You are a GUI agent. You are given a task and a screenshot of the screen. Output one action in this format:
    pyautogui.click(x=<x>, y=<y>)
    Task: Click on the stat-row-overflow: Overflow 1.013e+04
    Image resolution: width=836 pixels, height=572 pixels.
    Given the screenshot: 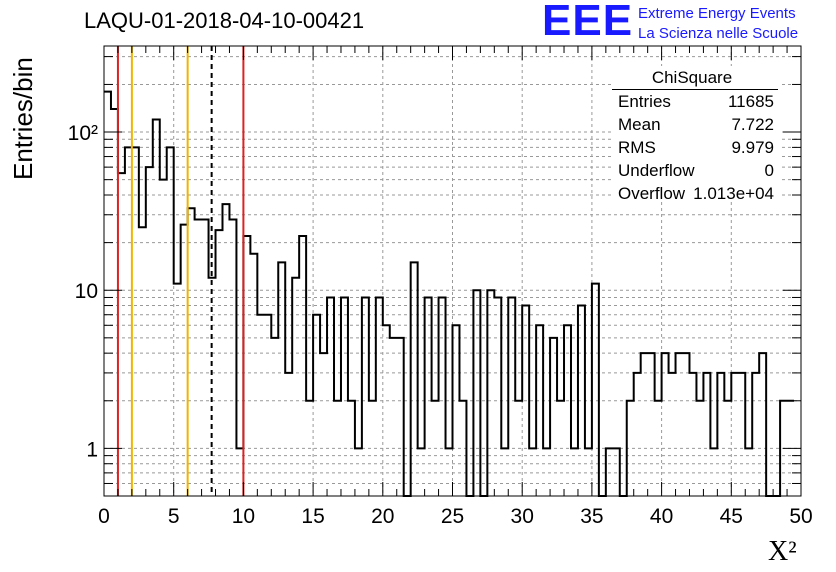 What is the action you would take?
    pyautogui.click(x=696, y=195)
    